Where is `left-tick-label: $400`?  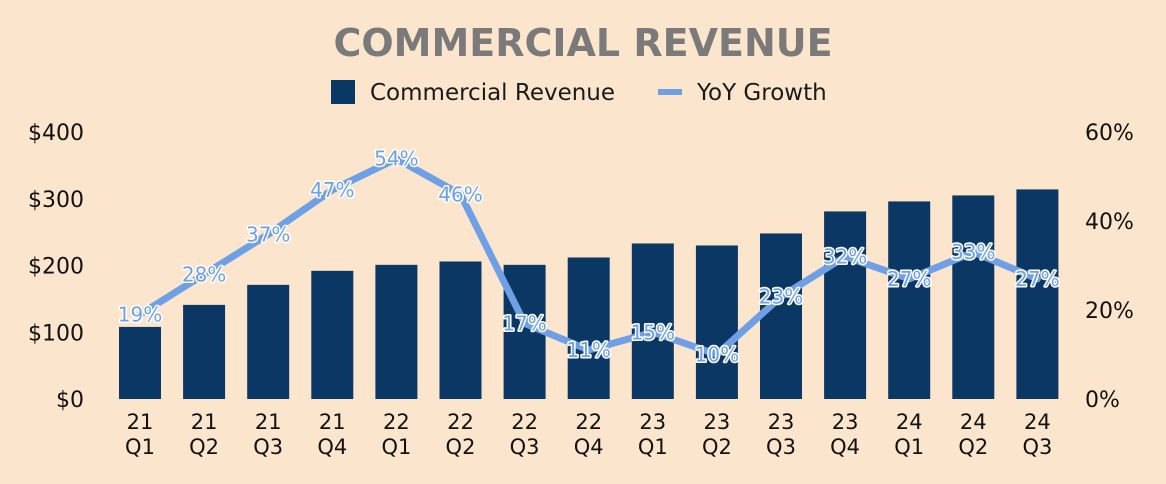
left-tick-label: $400 is located at coordinates (56, 133).